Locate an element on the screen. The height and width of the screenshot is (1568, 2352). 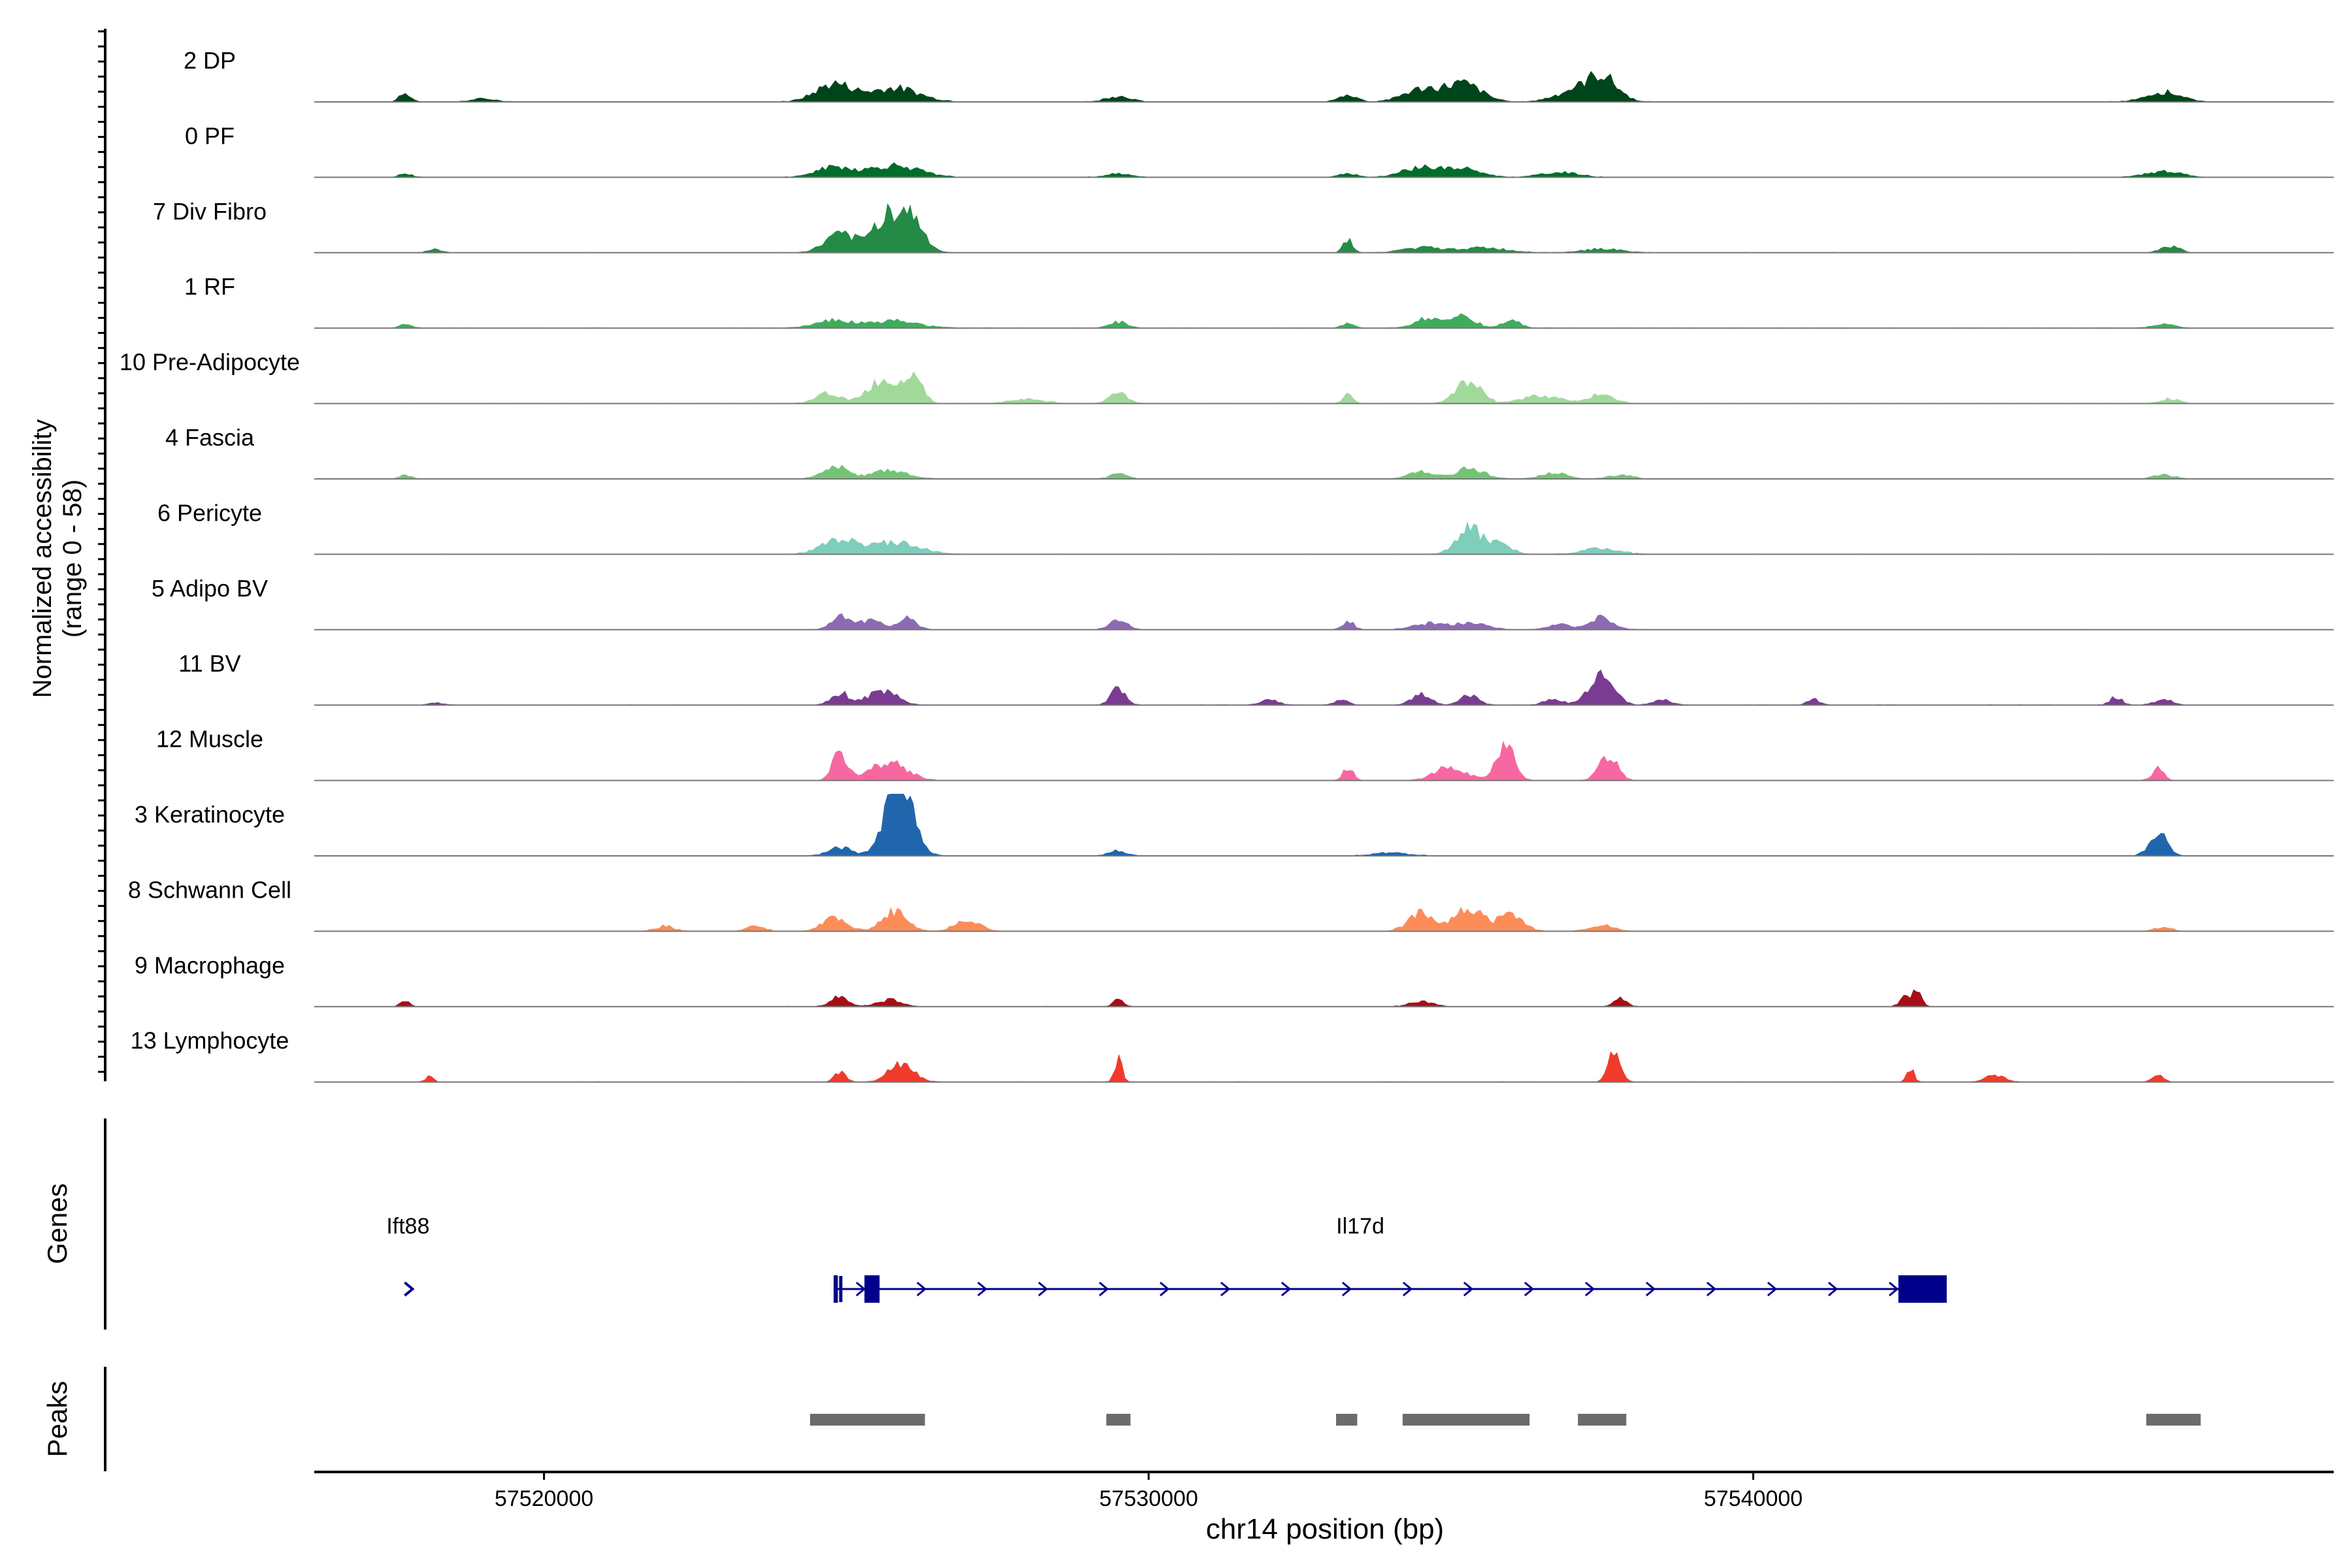
x-axis-ticks: 57520000 57530000 57540000 is located at coordinates (1149, 1491).